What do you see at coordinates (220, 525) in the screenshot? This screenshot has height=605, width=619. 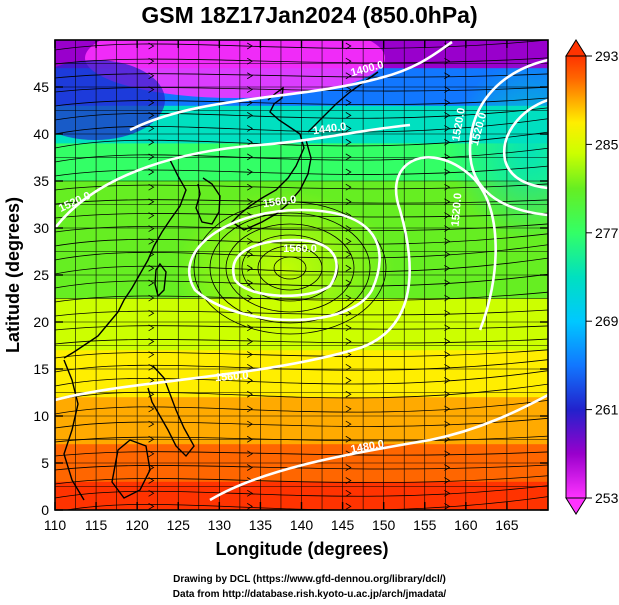 I see `x-tick-label: 130` at bounding box center [220, 525].